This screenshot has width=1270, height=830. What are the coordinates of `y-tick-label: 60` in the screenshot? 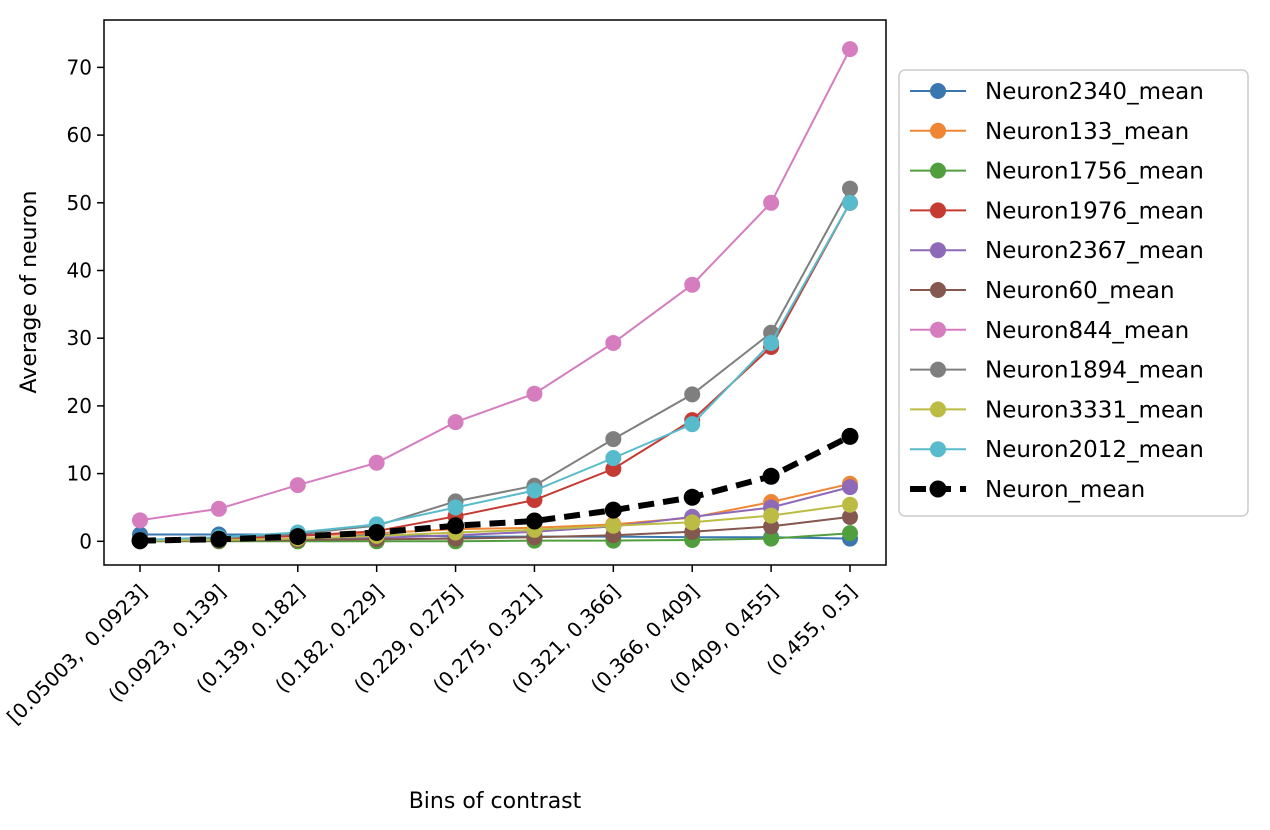 It's located at (79, 135).